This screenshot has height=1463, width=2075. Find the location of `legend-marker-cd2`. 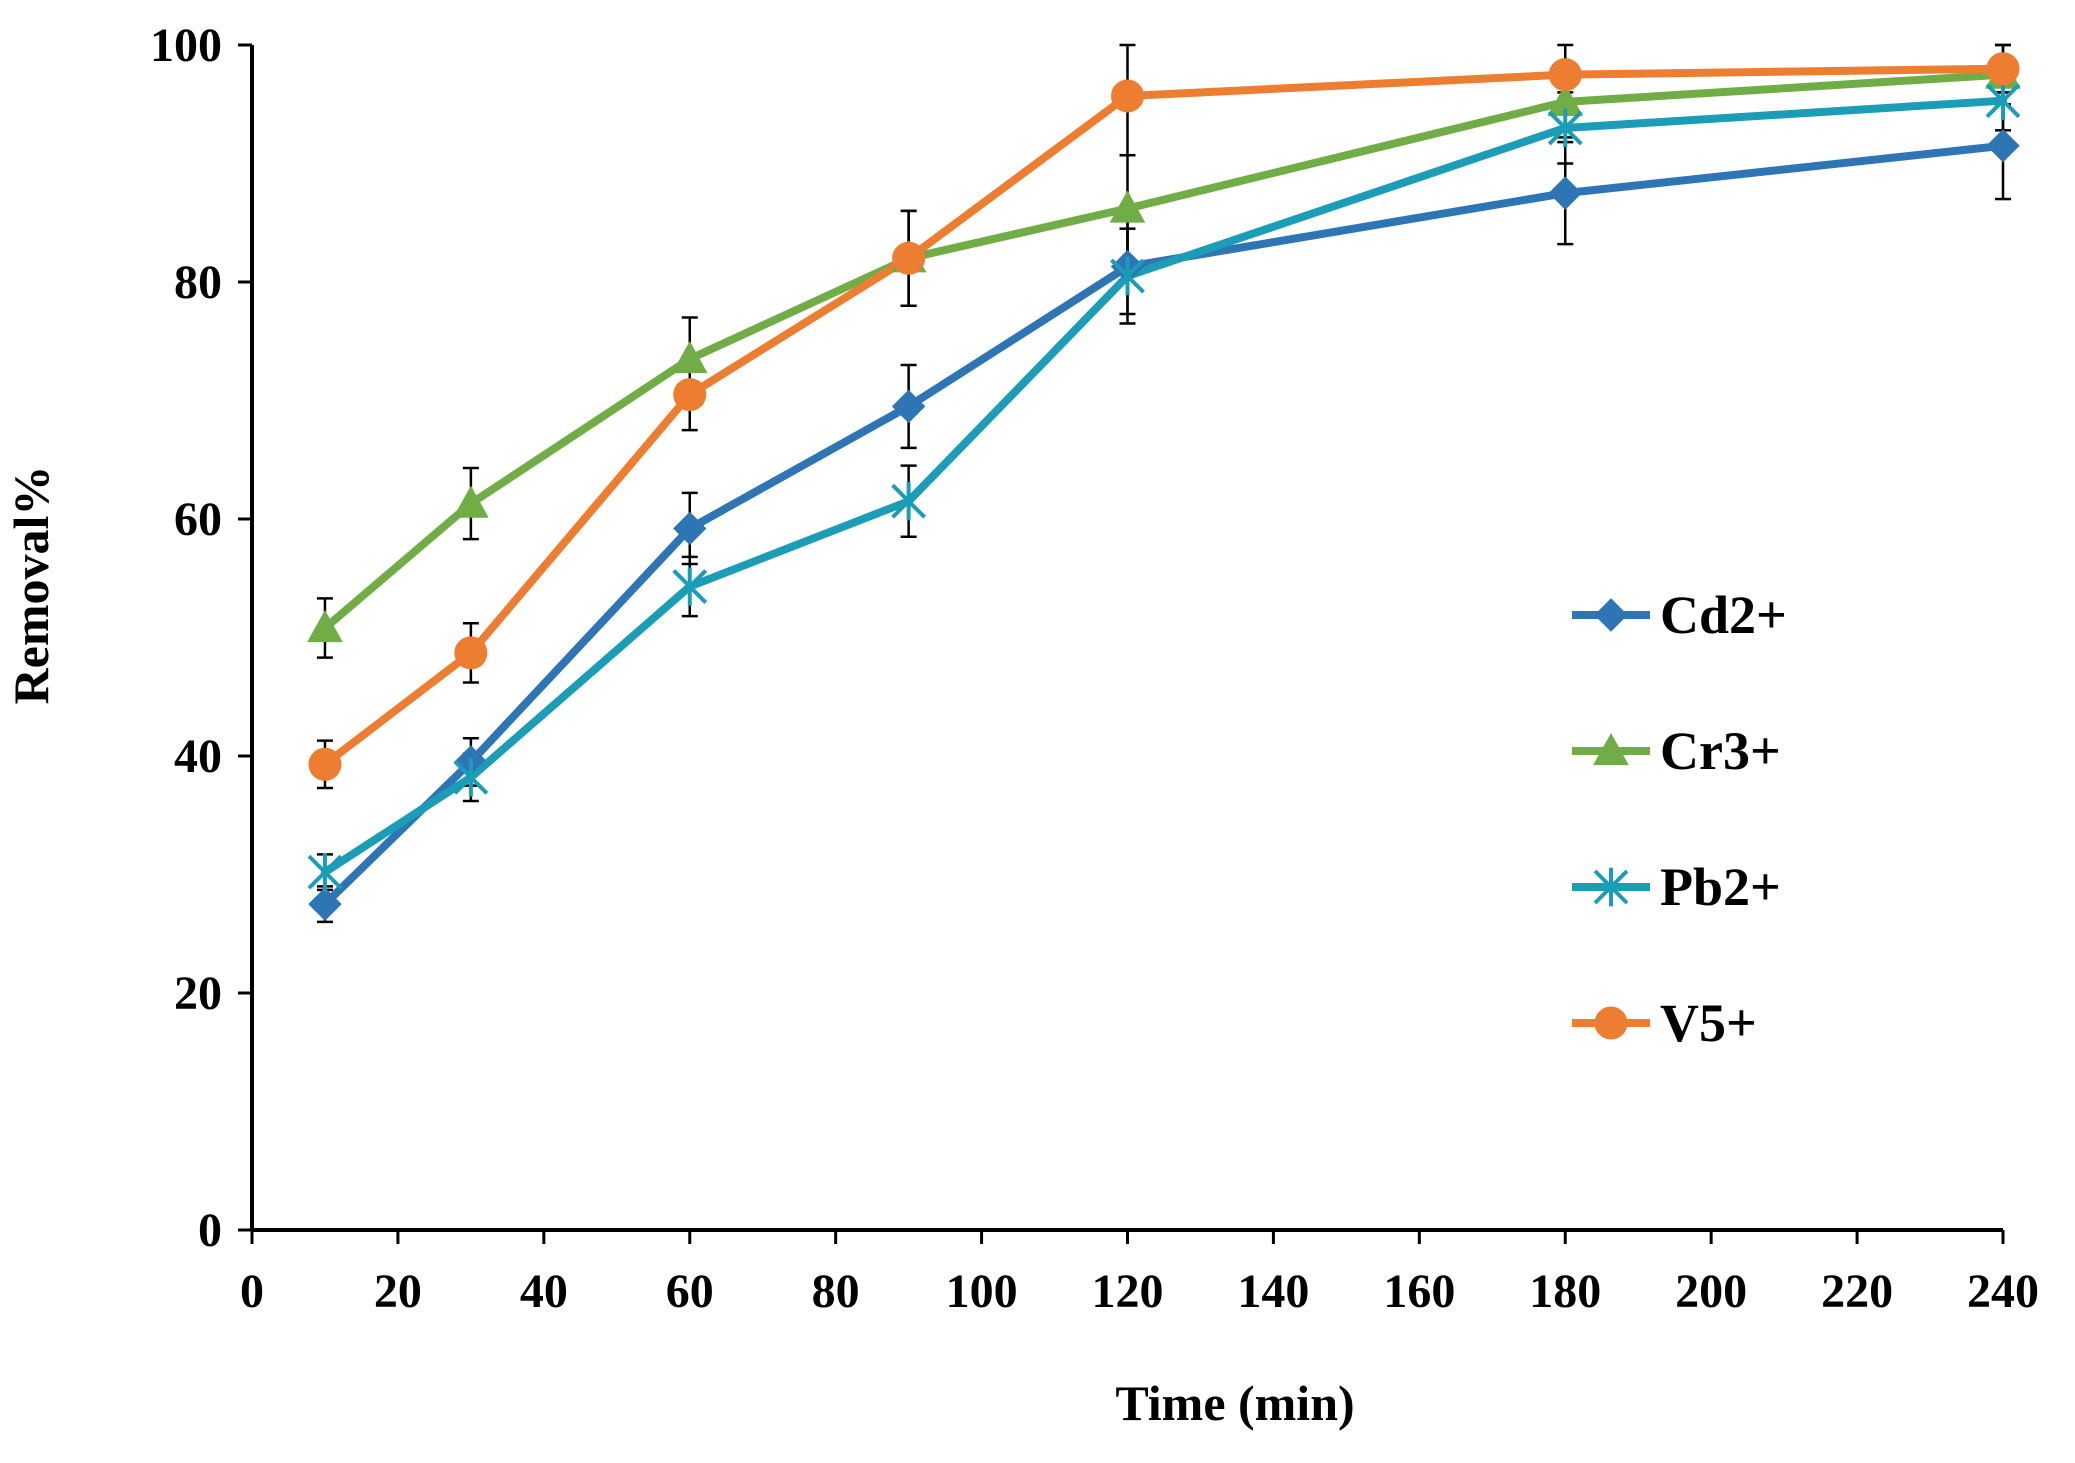

legend-marker-cd2 is located at coordinates (1611, 615).